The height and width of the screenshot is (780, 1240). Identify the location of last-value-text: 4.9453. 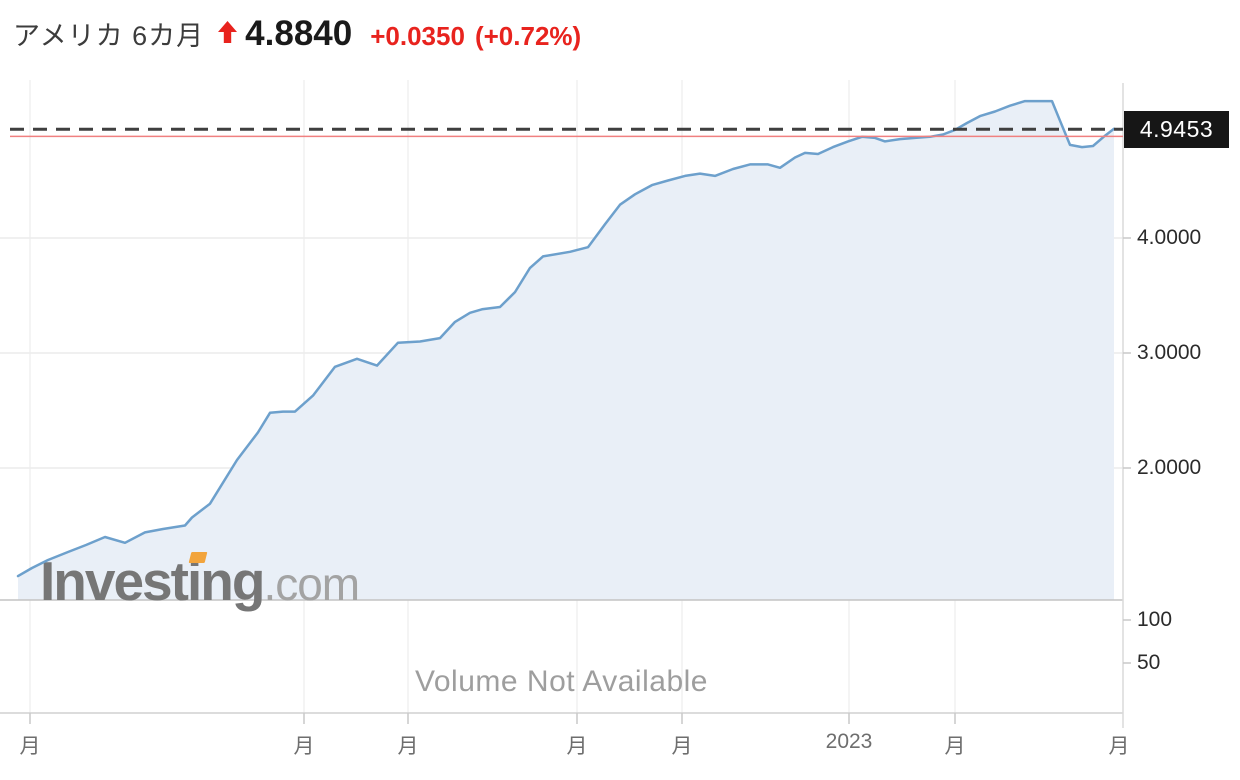
(1176, 128).